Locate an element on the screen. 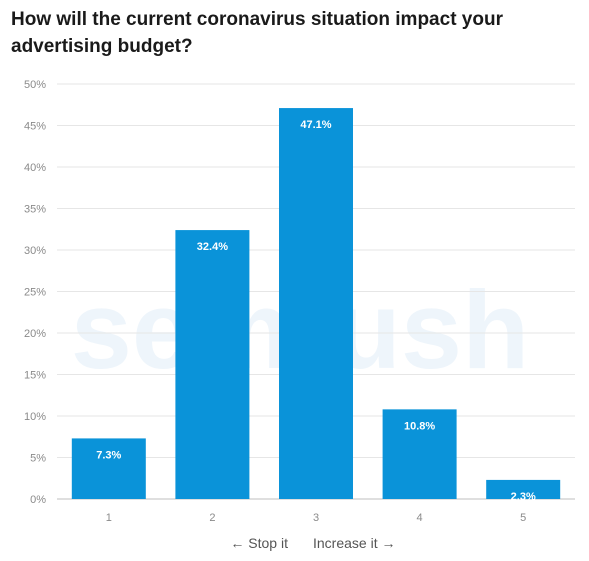 Image resolution: width=589 pixels, height=561 pixels. data-label: 32.4% is located at coordinates (212, 247).